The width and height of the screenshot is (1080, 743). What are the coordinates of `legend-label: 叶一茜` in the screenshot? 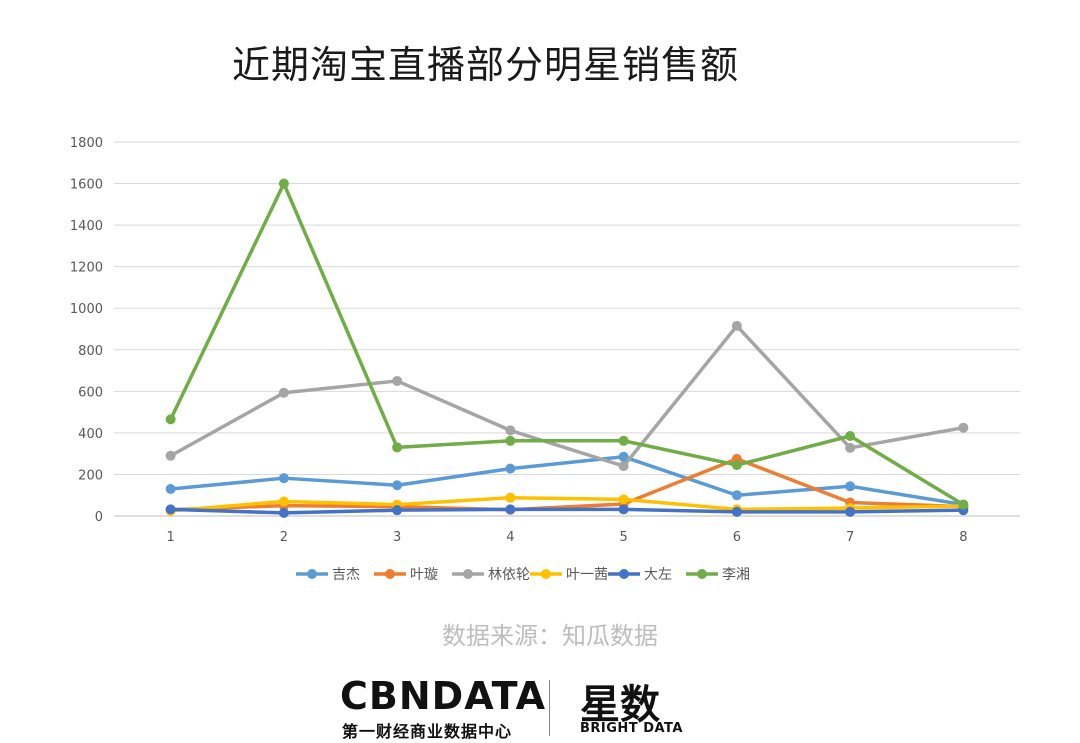 It's located at (587, 575).